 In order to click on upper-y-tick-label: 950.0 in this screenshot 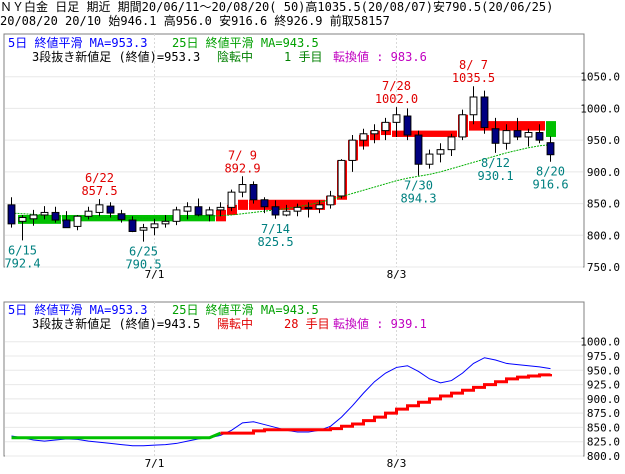, I will do `click(603, 140)`.